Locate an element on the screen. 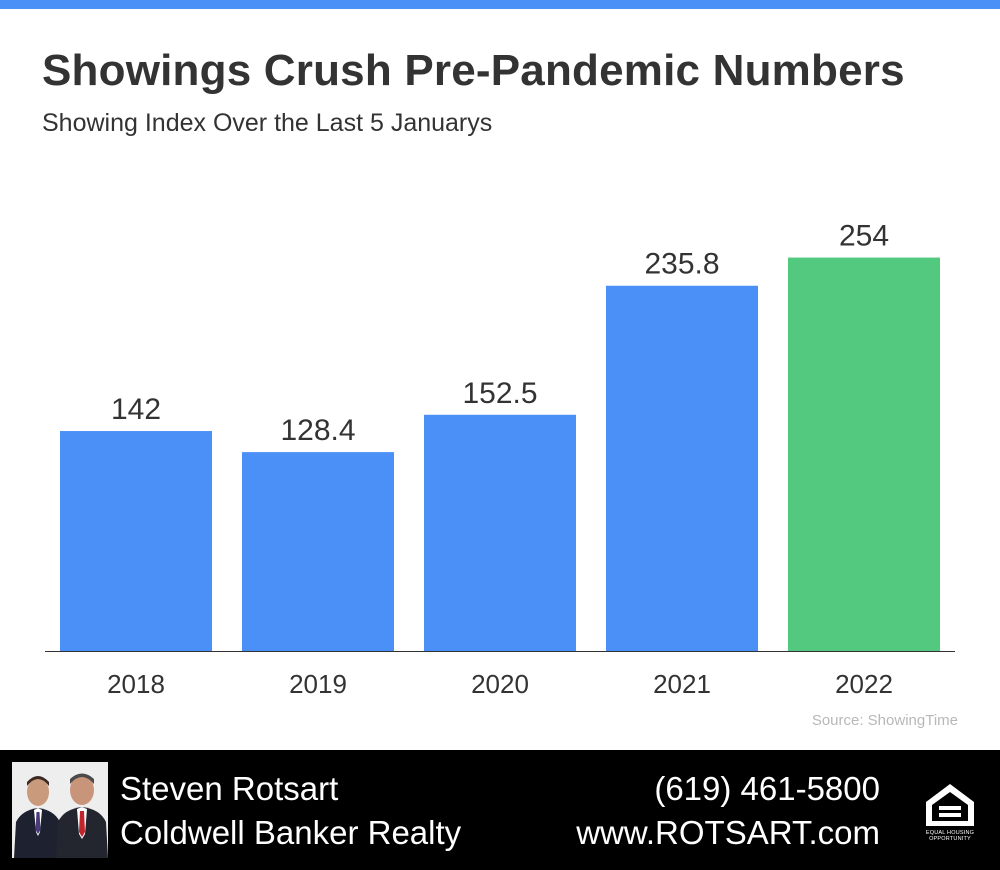 This screenshot has height=870, width=1000. page-subtitle: Showing Index Over the Last 5 Januarys is located at coordinates (267, 123).